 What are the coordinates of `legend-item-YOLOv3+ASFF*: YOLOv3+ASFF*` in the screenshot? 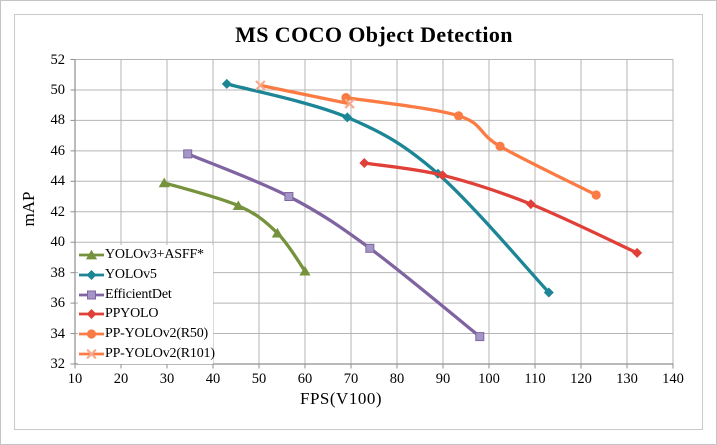 It's located at (145, 255).